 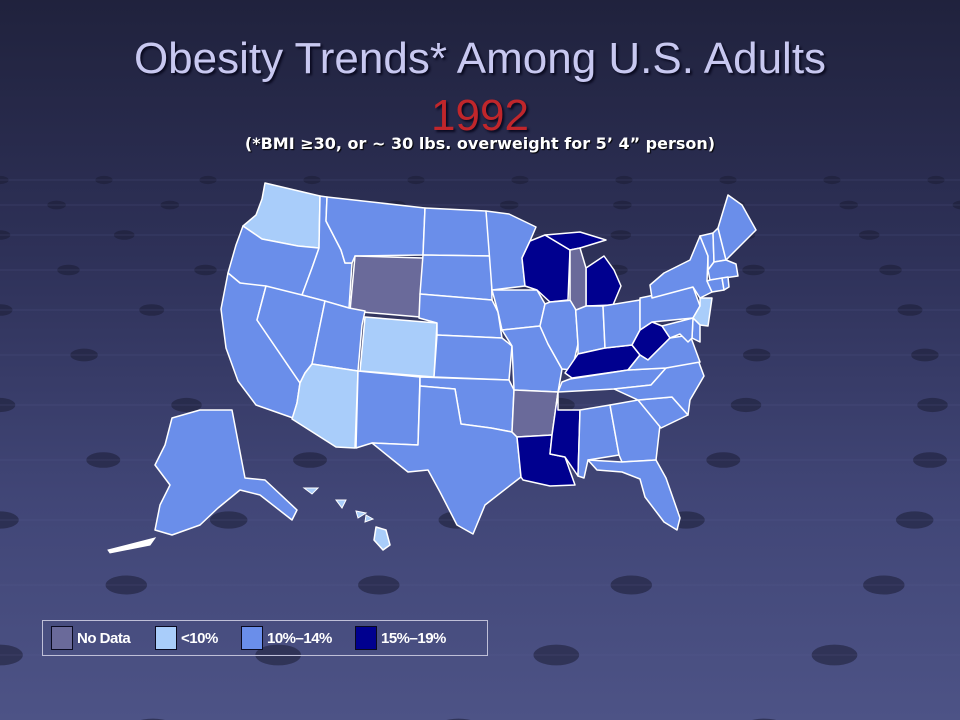 I want to click on state-TX, so click(x=446, y=460).